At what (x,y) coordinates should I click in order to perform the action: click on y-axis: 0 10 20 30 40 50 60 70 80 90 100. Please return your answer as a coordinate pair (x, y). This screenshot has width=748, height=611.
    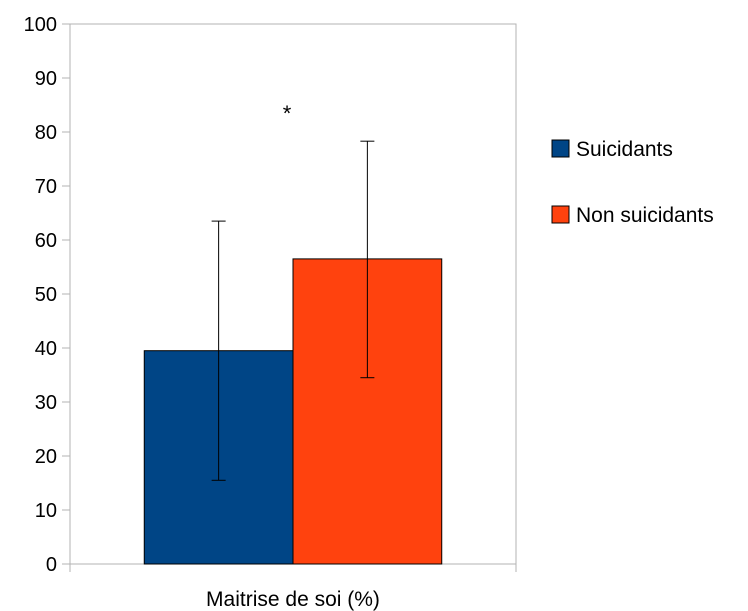
    Looking at the image, I should click on (47, 295).